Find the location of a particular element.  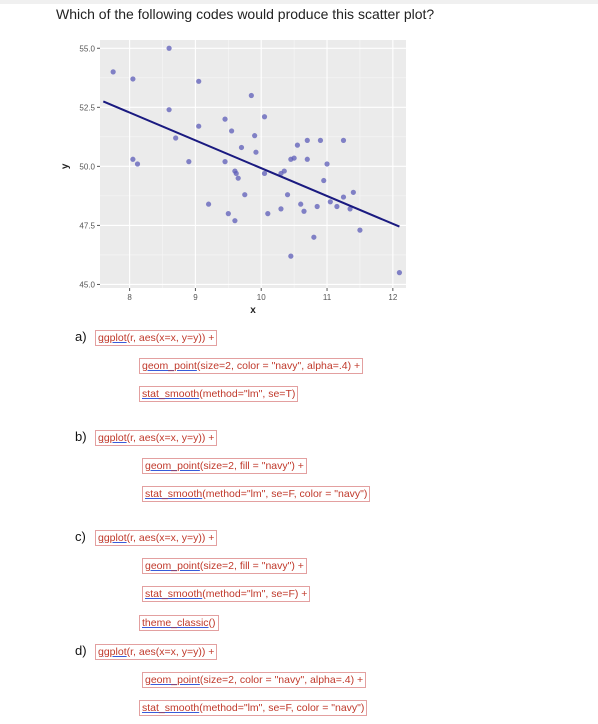

x-tick-label: 8 is located at coordinates (129, 297).